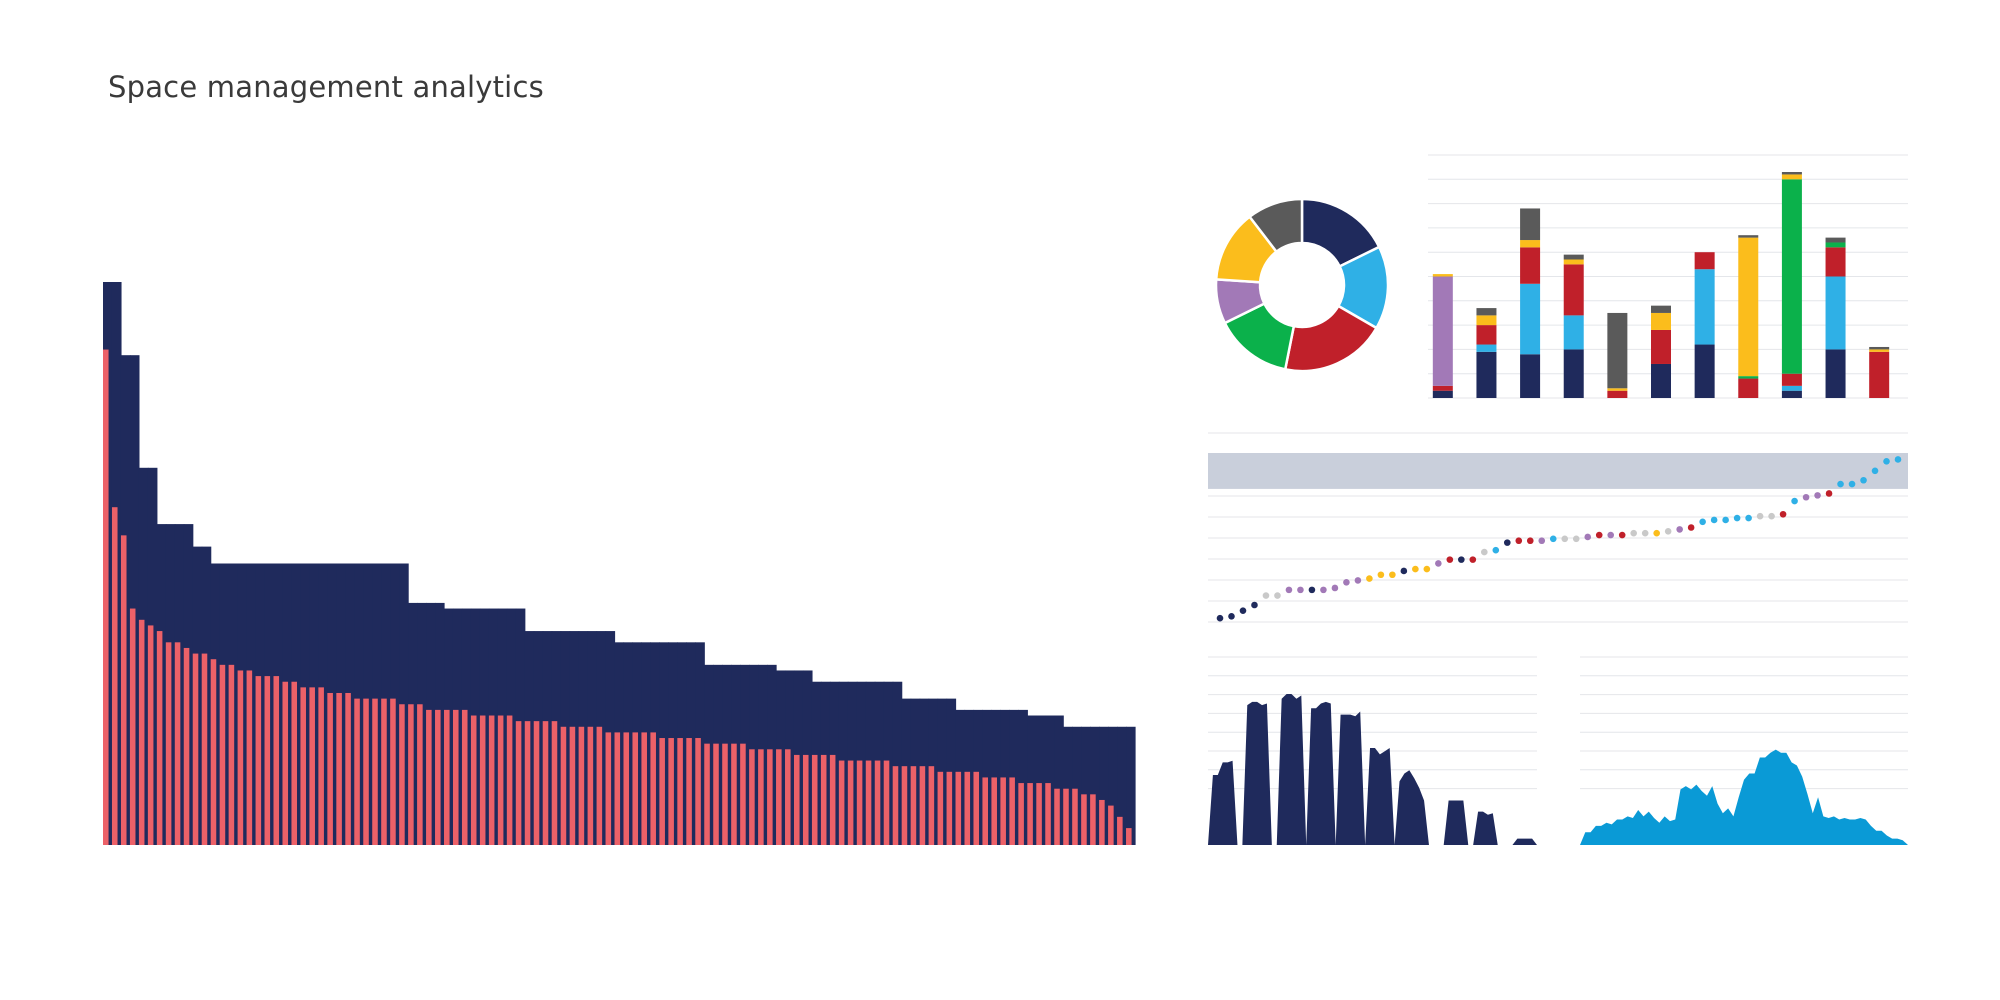 The width and height of the screenshot is (2000, 1000). I want to click on page-title: Space management analytics, so click(326, 87).